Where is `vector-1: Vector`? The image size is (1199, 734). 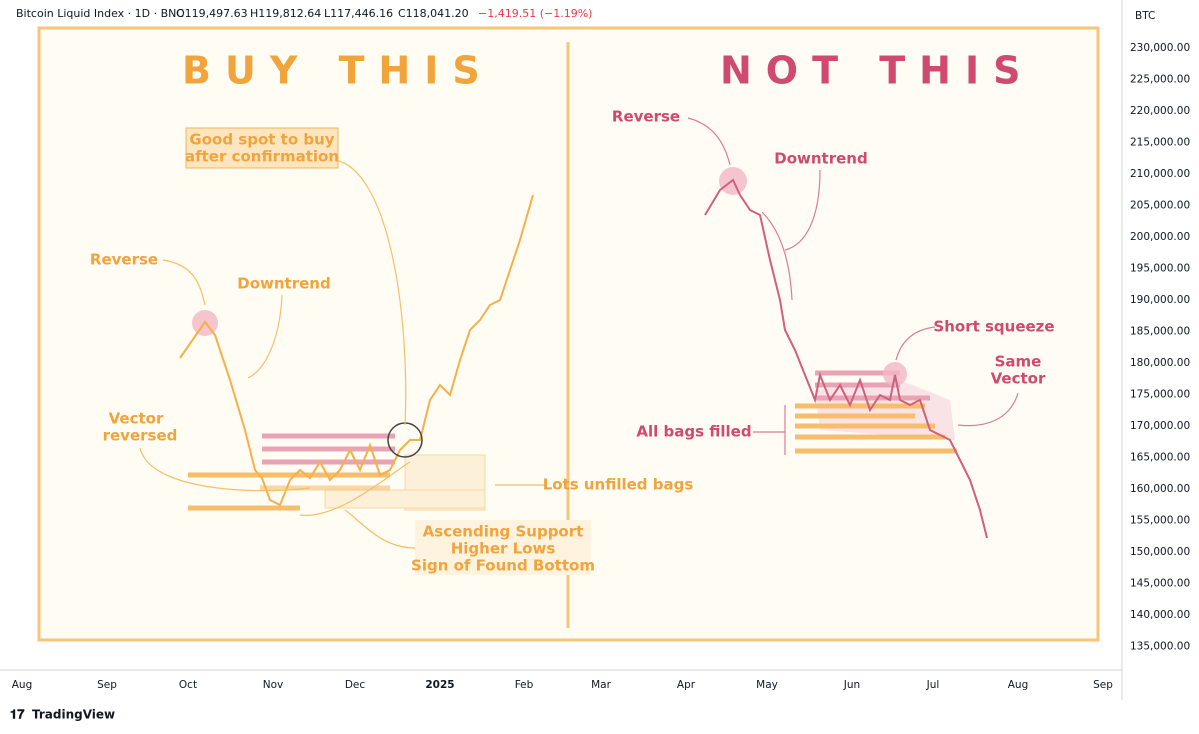 vector-1: Vector is located at coordinates (136, 419).